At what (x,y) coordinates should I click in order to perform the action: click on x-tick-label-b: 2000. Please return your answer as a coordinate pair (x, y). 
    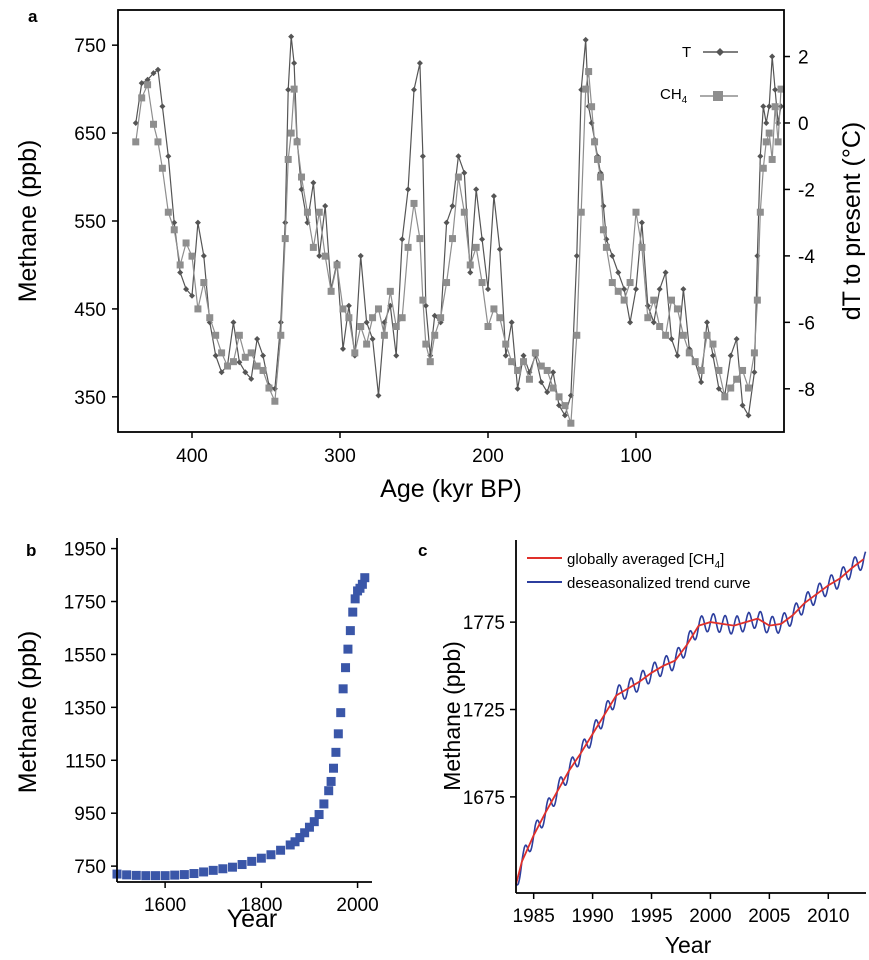
    Looking at the image, I should click on (357, 905).